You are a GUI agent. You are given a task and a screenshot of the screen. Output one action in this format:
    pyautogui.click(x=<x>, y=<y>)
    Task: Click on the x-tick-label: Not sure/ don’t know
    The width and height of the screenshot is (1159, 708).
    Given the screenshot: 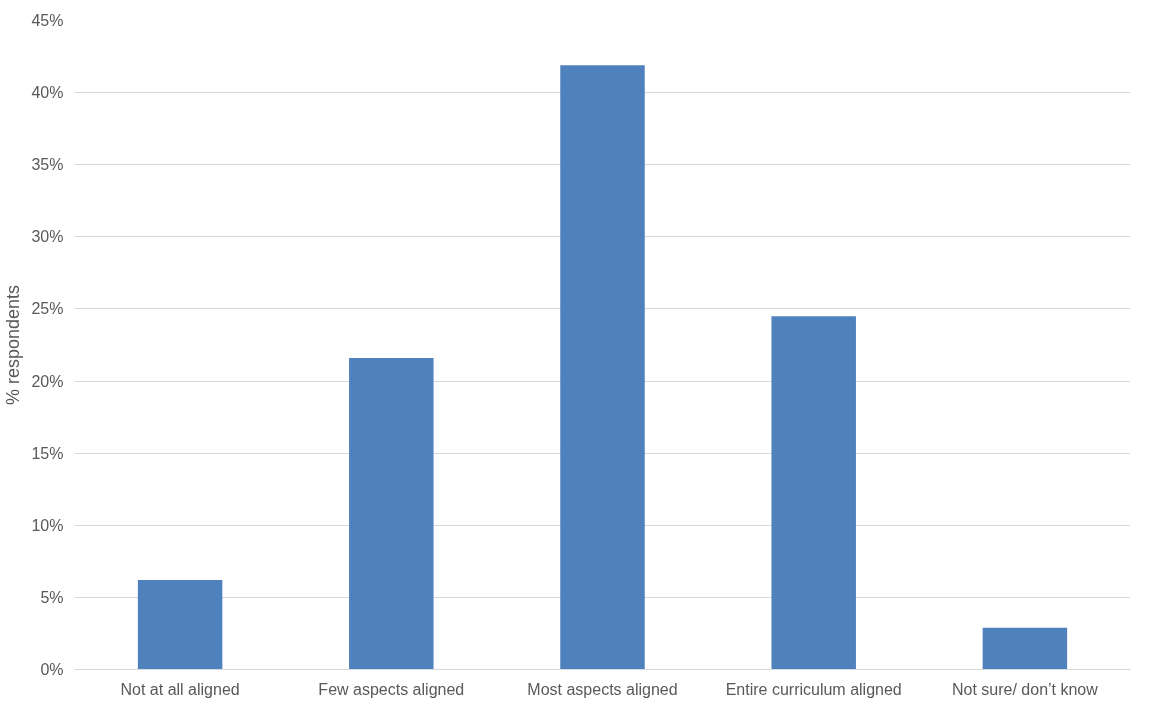 What is the action you would take?
    pyautogui.click(x=1025, y=689)
    